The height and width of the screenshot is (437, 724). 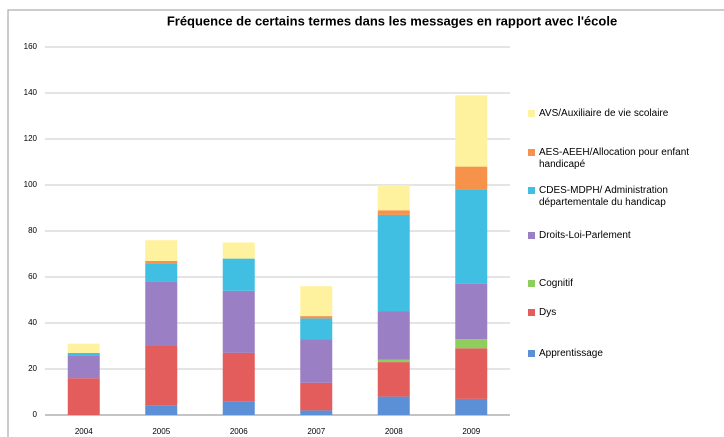 I want to click on x-tick-label: 2004, so click(x=84, y=431).